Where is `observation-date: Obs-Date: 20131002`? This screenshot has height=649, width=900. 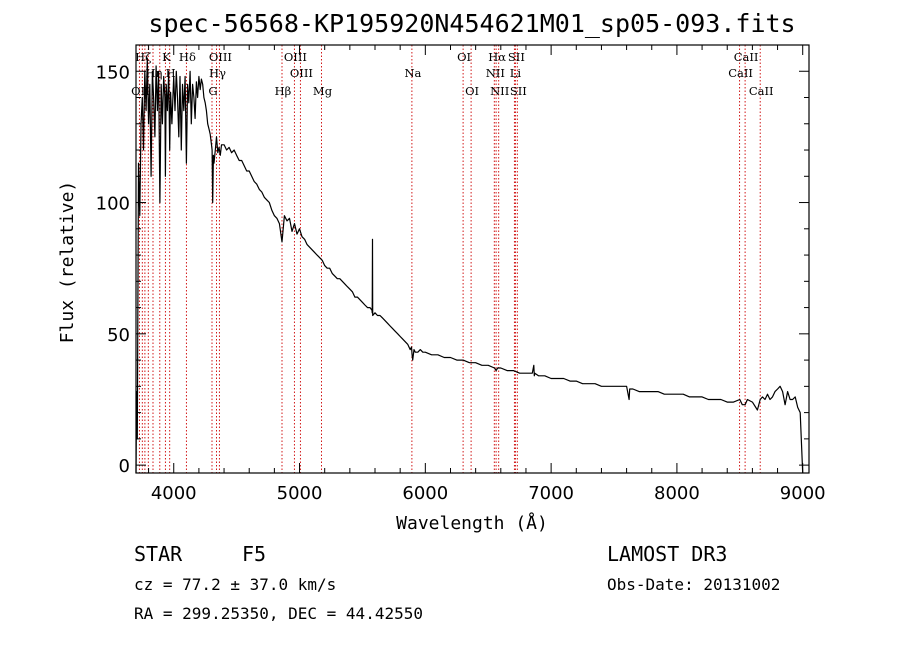 observation-date: Obs-Date: 20131002 is located at coordinates (693, 584).